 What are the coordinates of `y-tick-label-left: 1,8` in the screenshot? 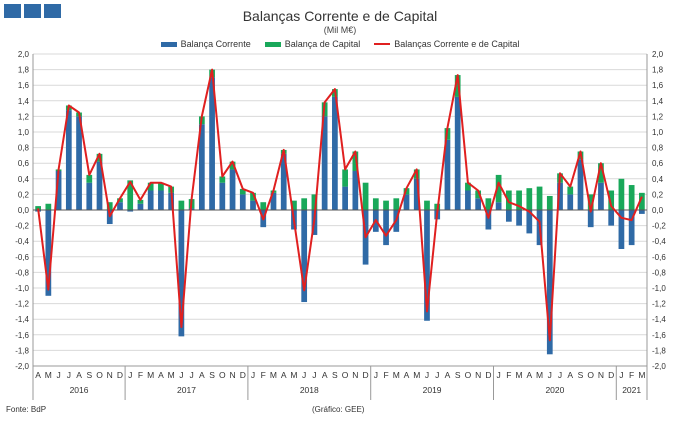 It's located at (24, 70).